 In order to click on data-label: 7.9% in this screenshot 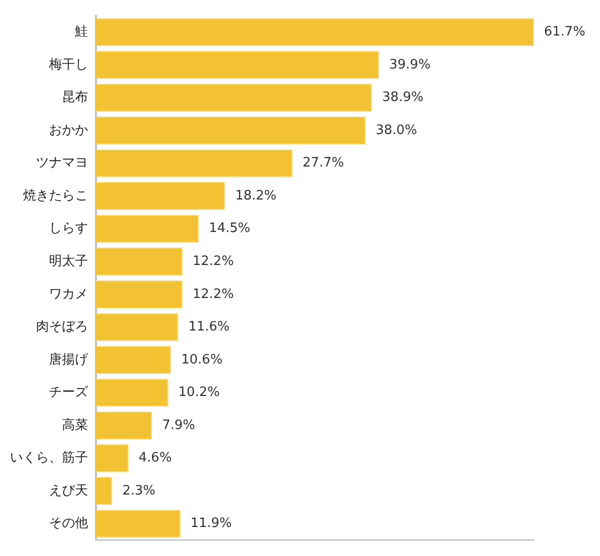, I will do `click(179, 425)`.